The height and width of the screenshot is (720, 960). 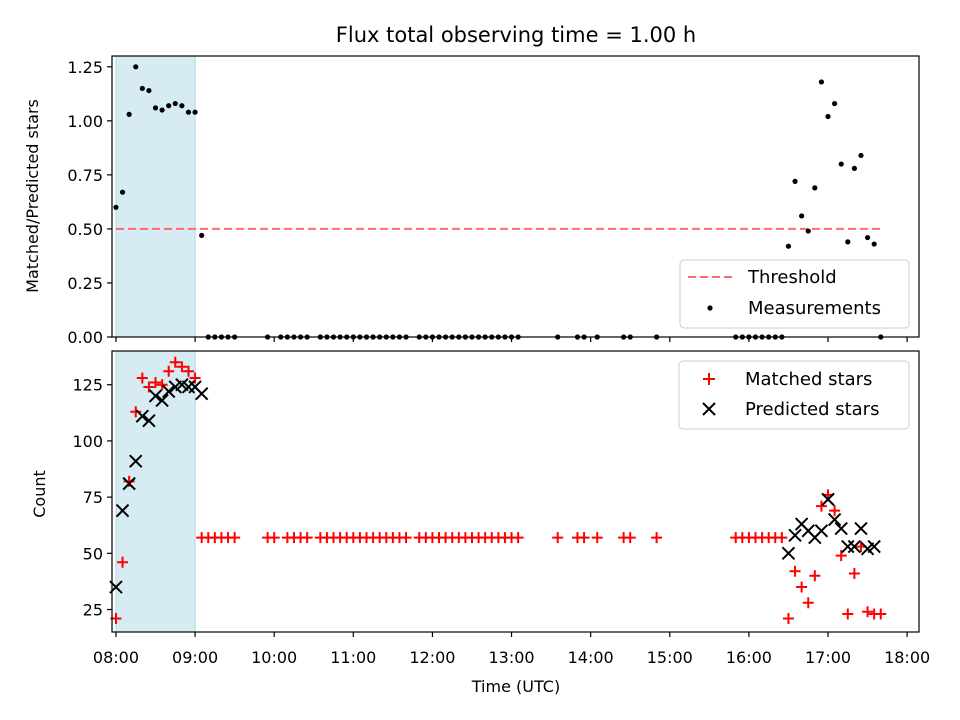 What do you see at coordinates (808, 379) in the screenshot?
I see `legend-matched-label: Matched stars` at bounding box center [808, 379].